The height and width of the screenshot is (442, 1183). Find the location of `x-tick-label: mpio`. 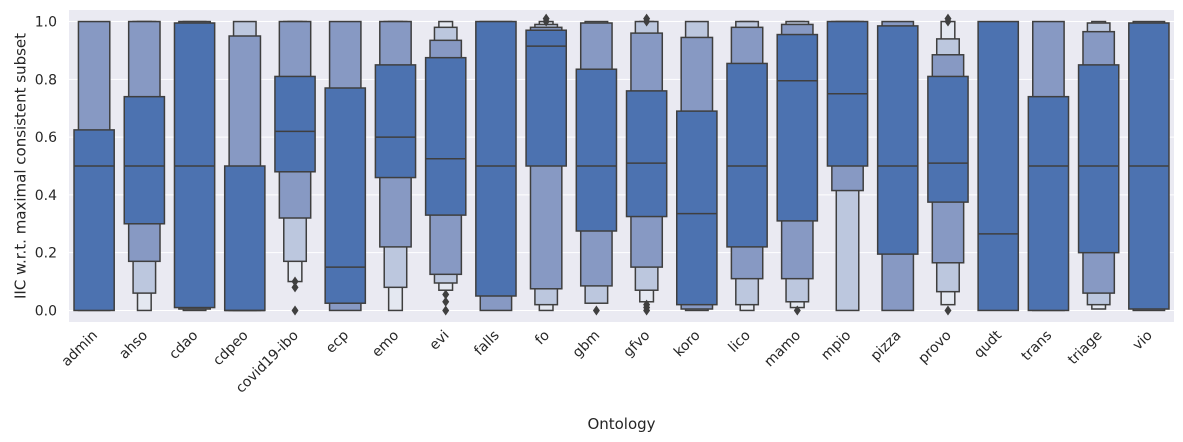

x-tick-label: mpio is located at coordinates (836, 346).